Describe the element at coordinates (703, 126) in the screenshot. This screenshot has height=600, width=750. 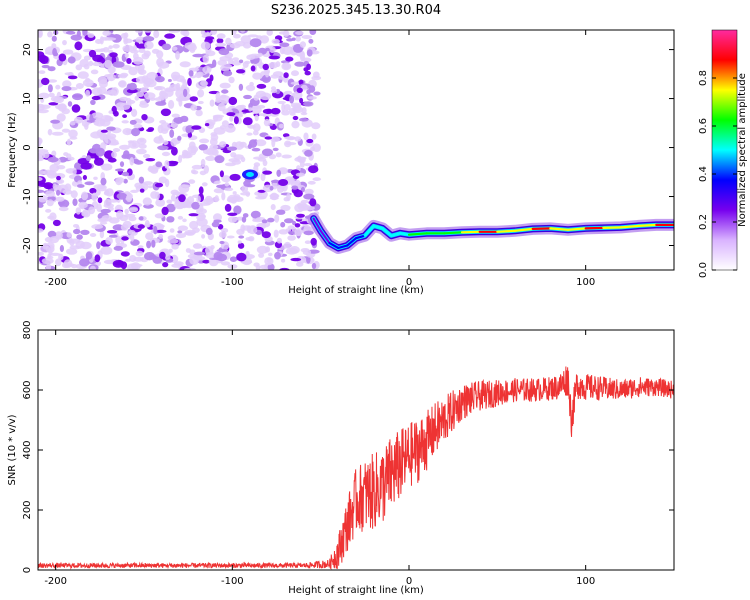
I see `colorbar-tick-label: 0.6` at that location.